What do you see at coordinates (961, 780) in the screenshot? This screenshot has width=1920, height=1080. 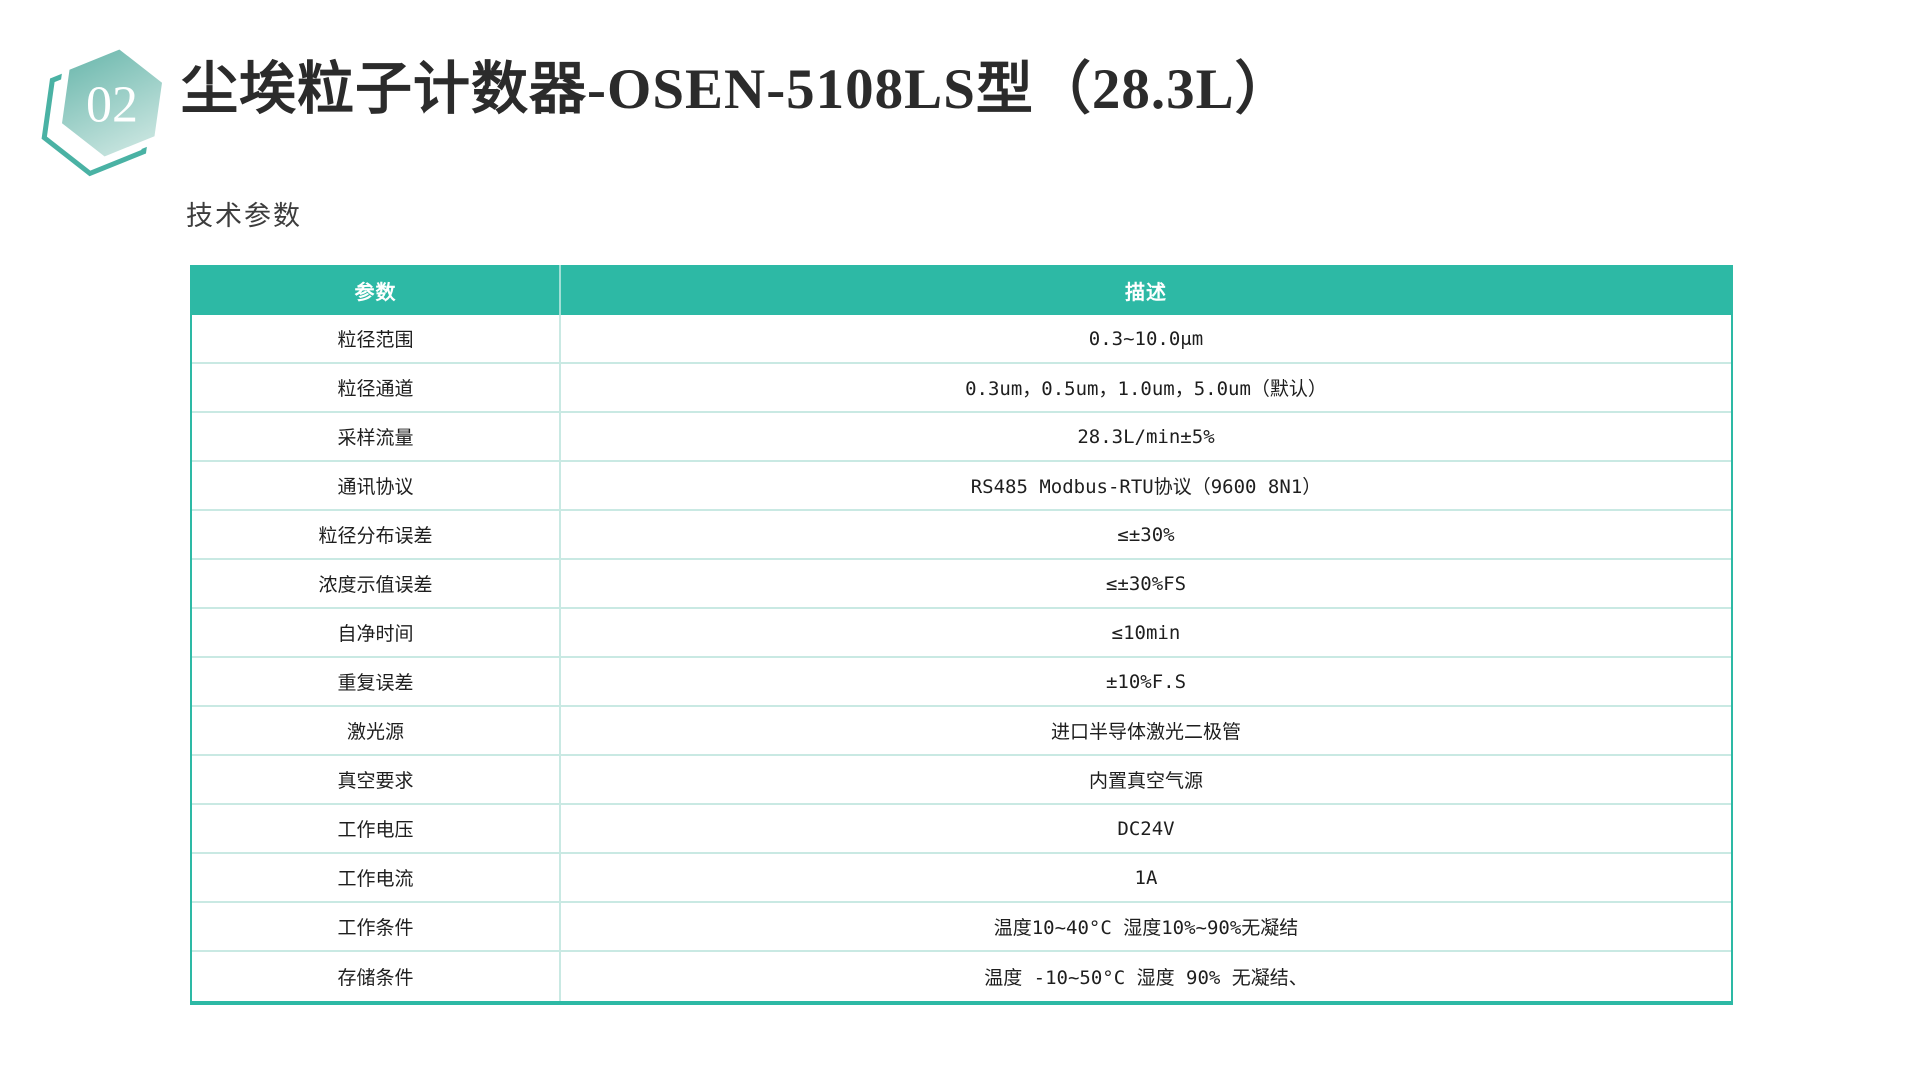 I see `table-row: 真空要求 内置真空气源` at bounding box center [961, 780].